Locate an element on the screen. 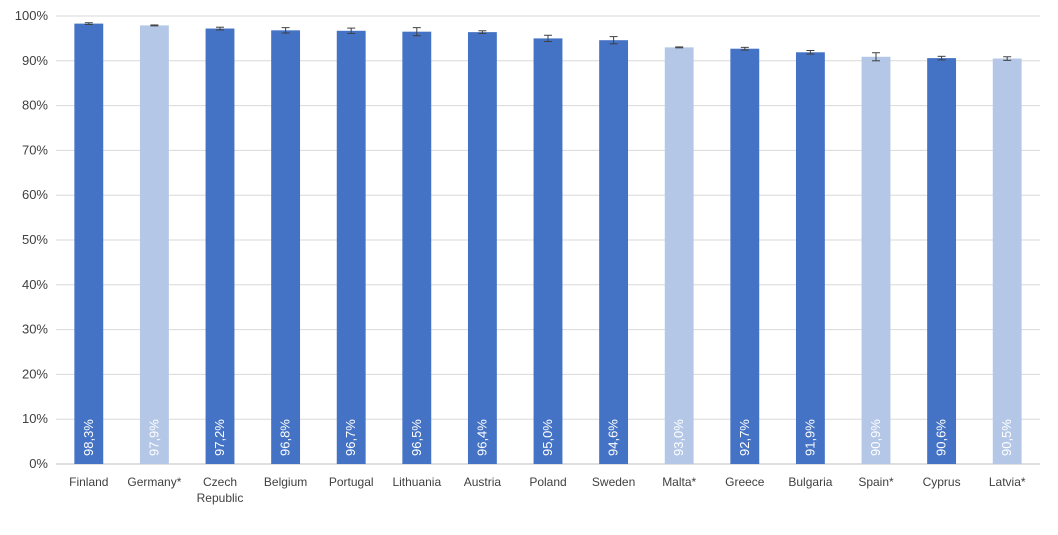 This screenshot has height=535, width=1058. x-tick-label: Czech Republic is located at coordinates (220, 490).